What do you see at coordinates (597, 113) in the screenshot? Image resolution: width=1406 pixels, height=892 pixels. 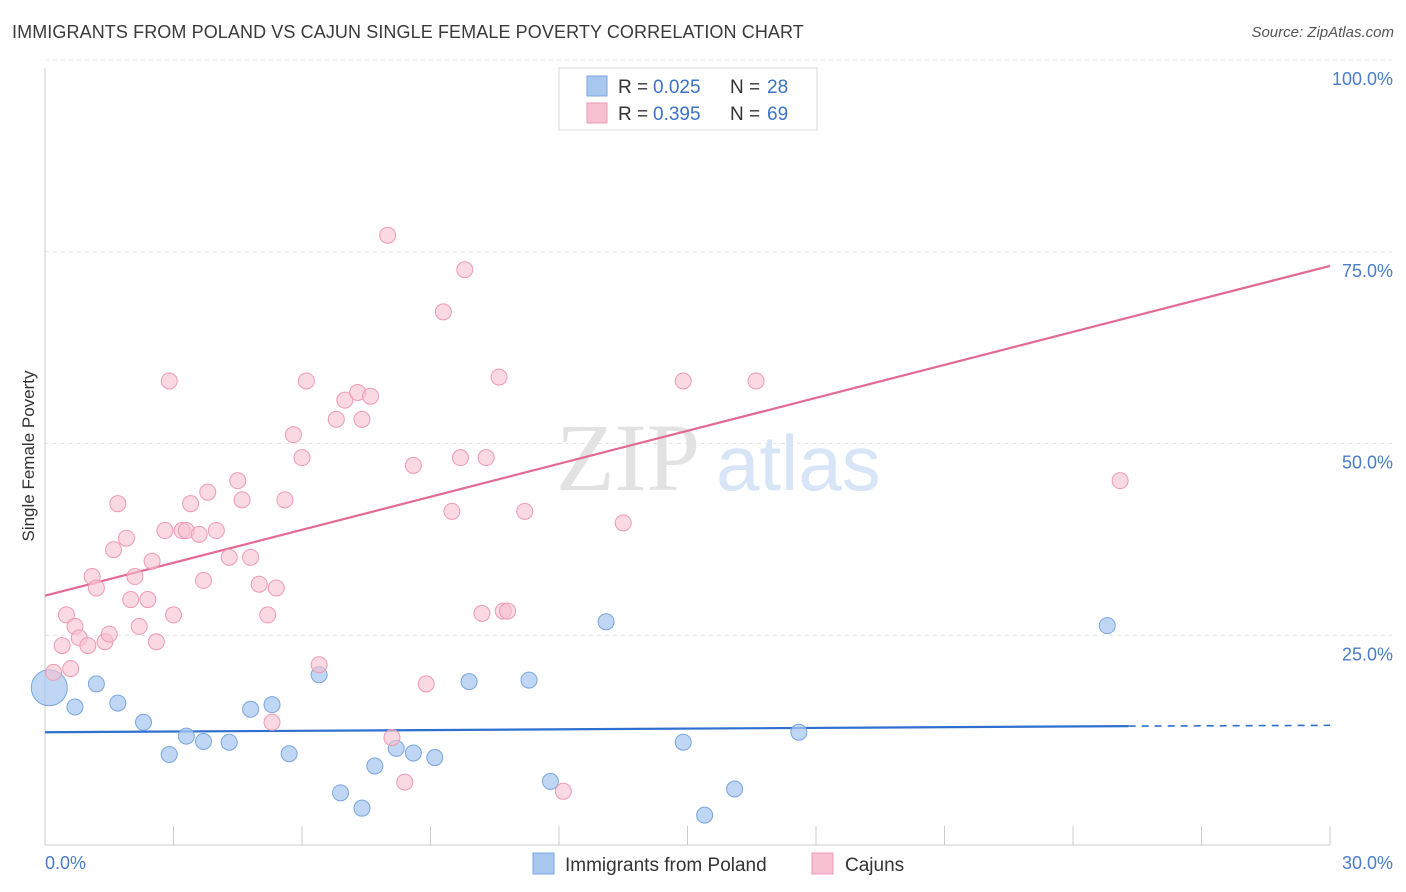 I see `legend-cajun-swatch` at bounding box center [597, 113].